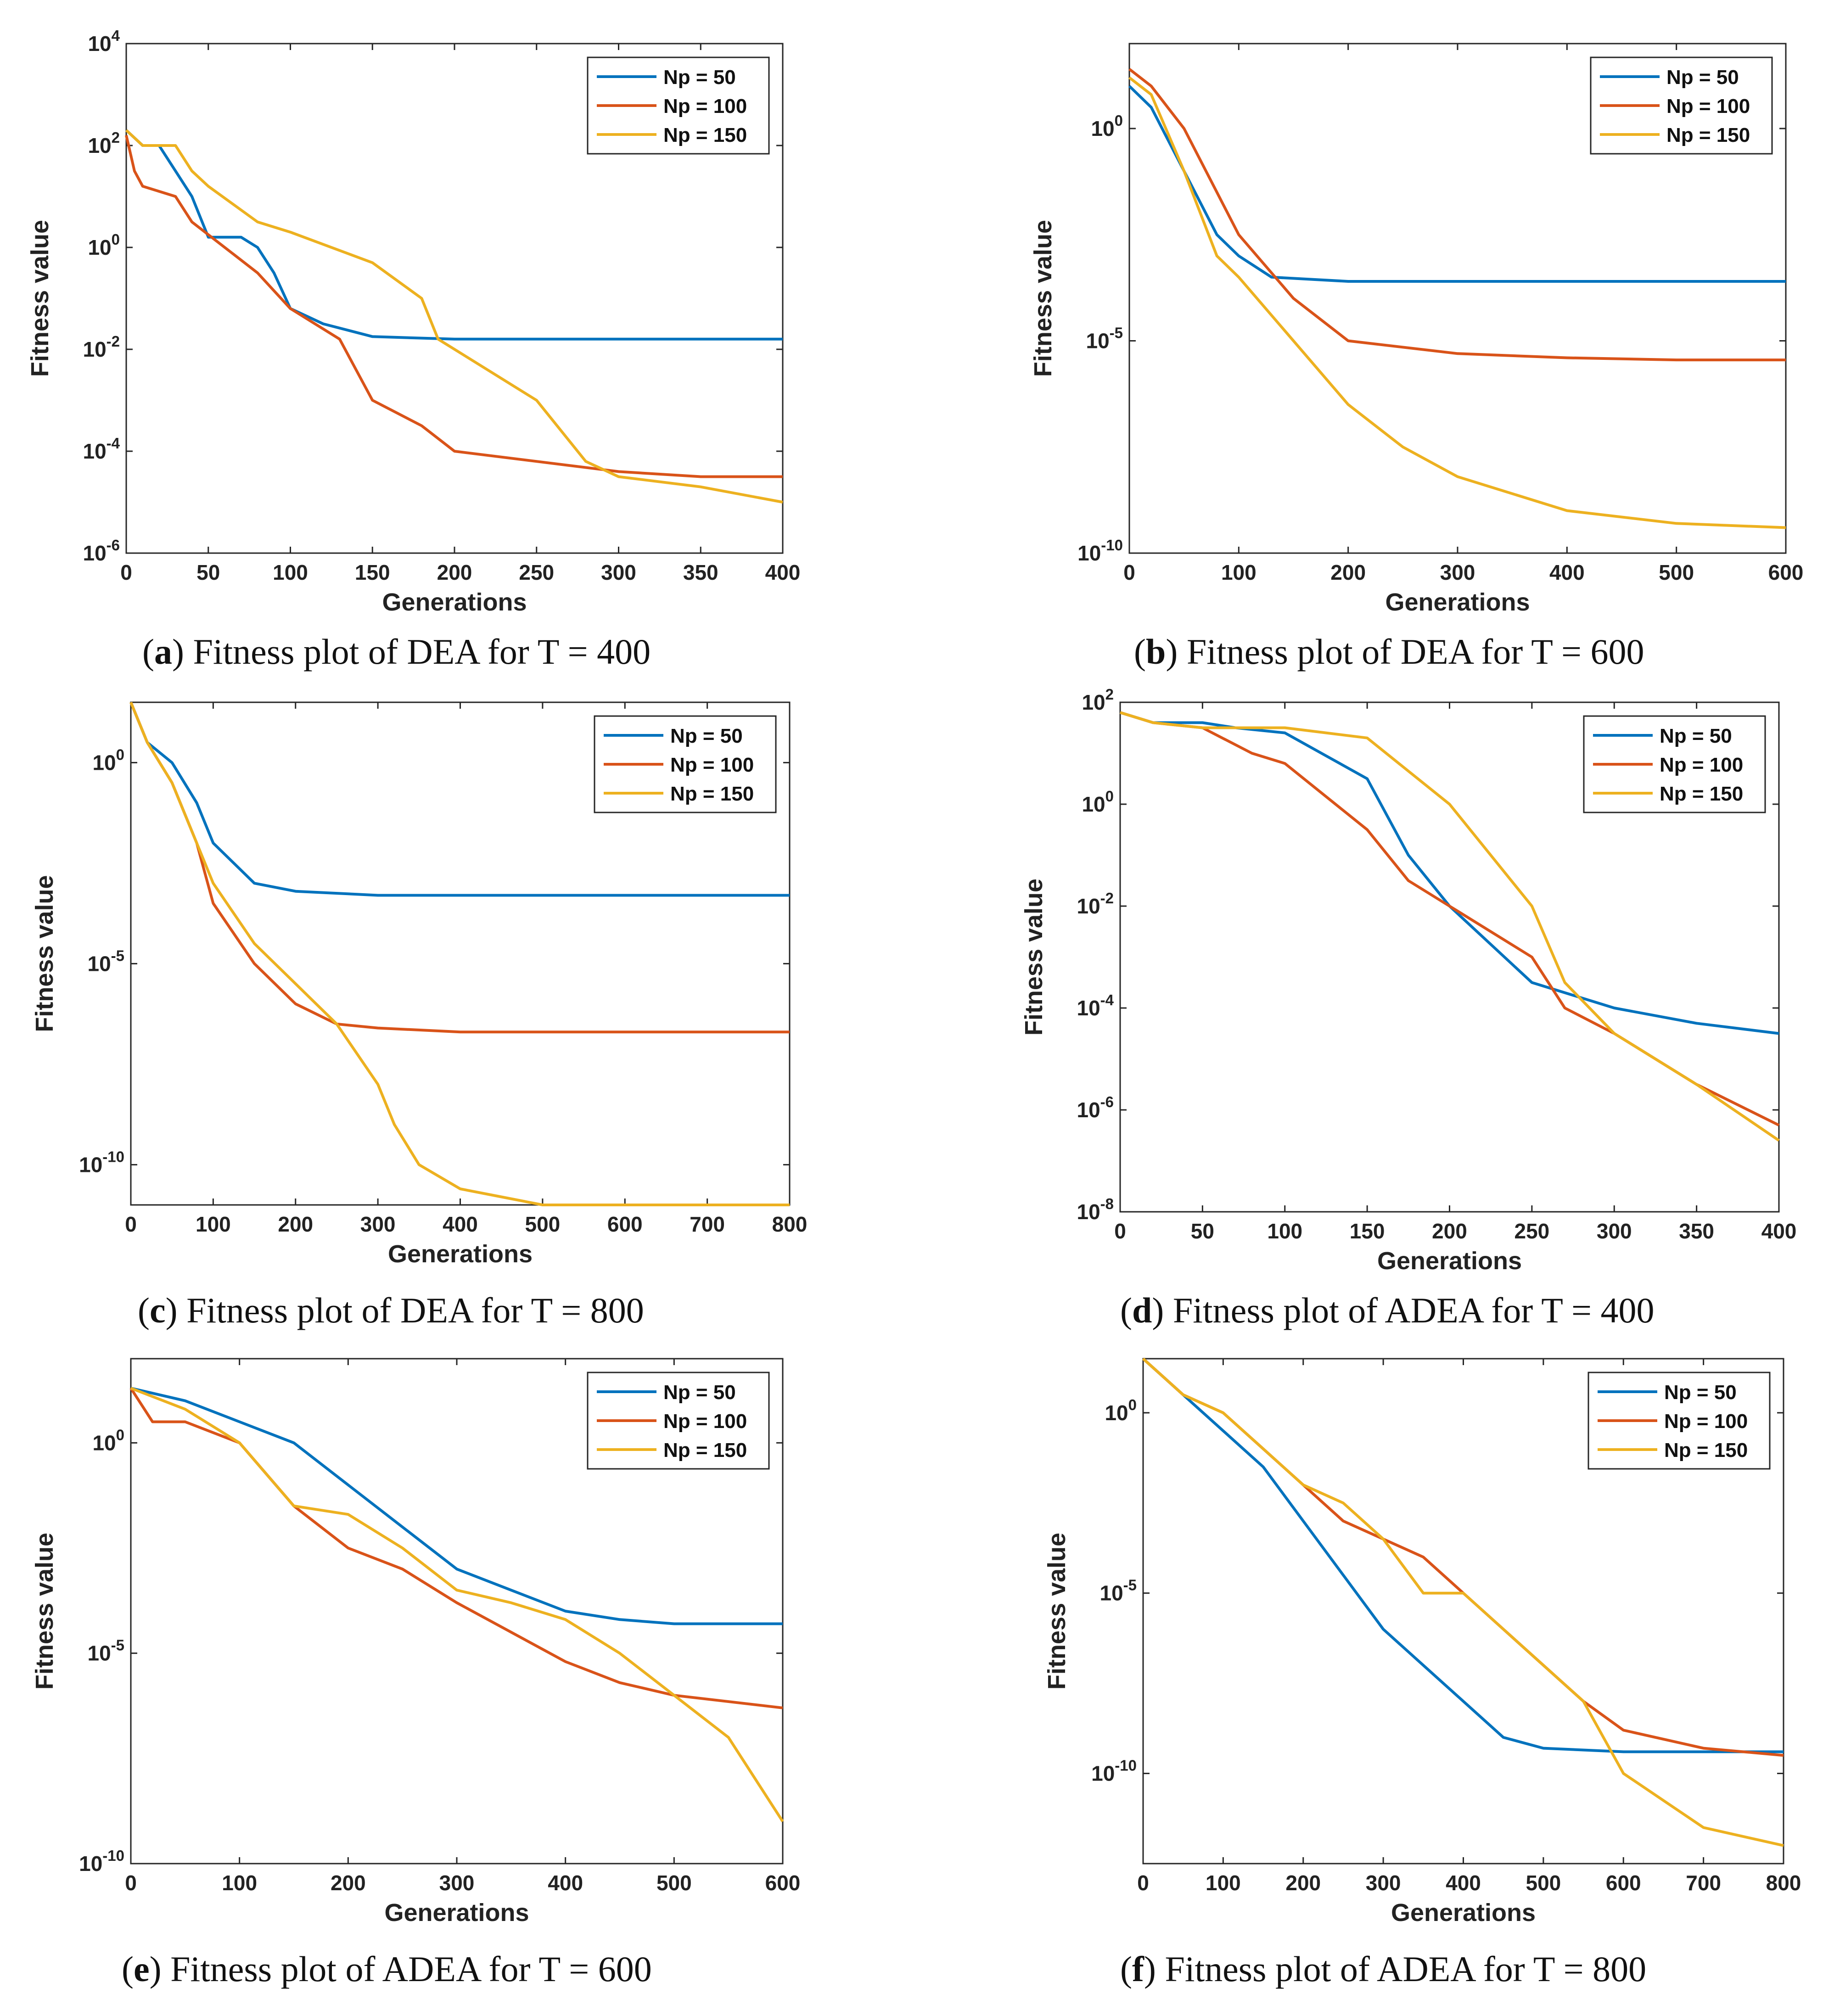  I want to click on caption-d: (d) Fitness plot of ADEA for T = 400, so click(1387, 1310).